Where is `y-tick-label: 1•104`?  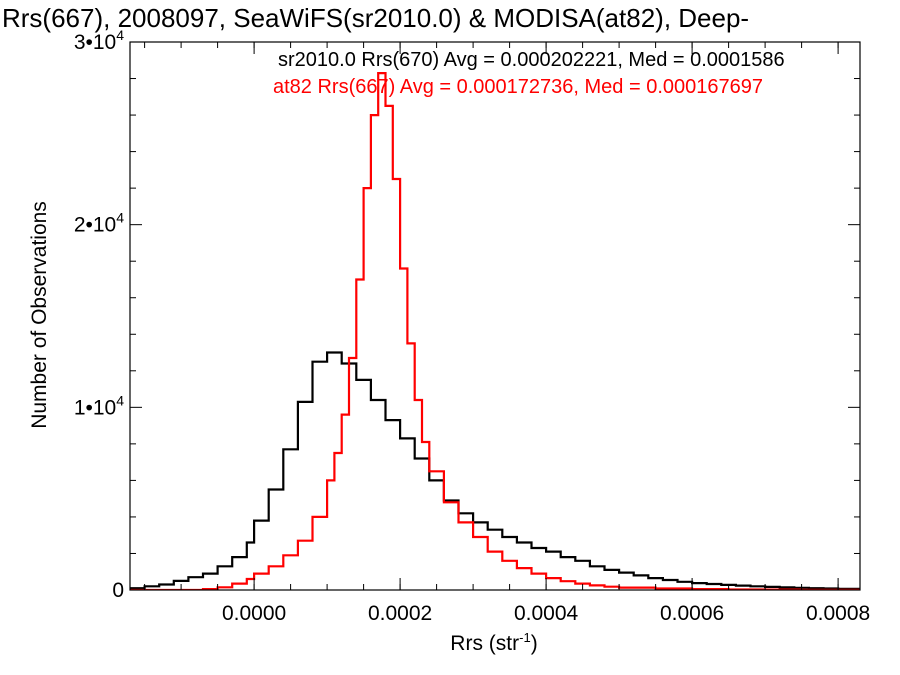 y-tick-label: 1•104 is located at coordinates (99, 405).